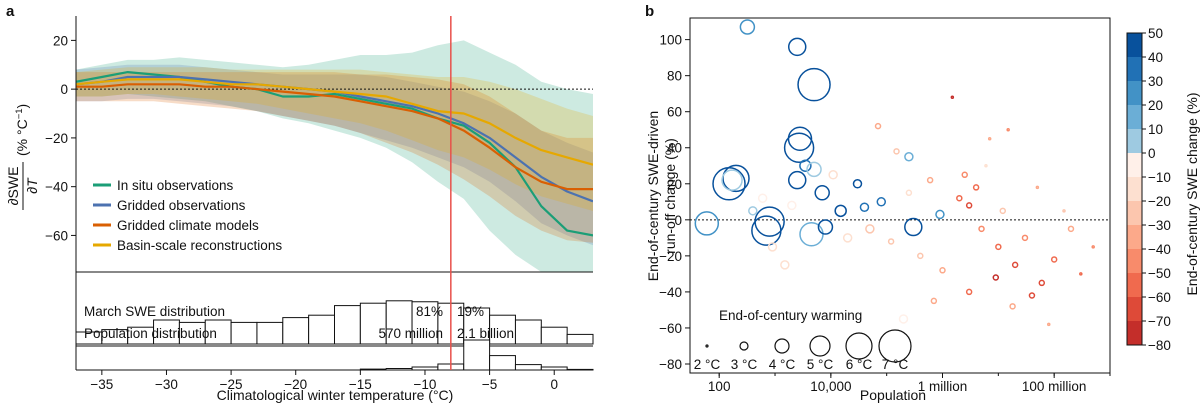 The width and height of the screenshot is (1200, 411). I want to click on x-tick-label: −35, so click(101, 384).